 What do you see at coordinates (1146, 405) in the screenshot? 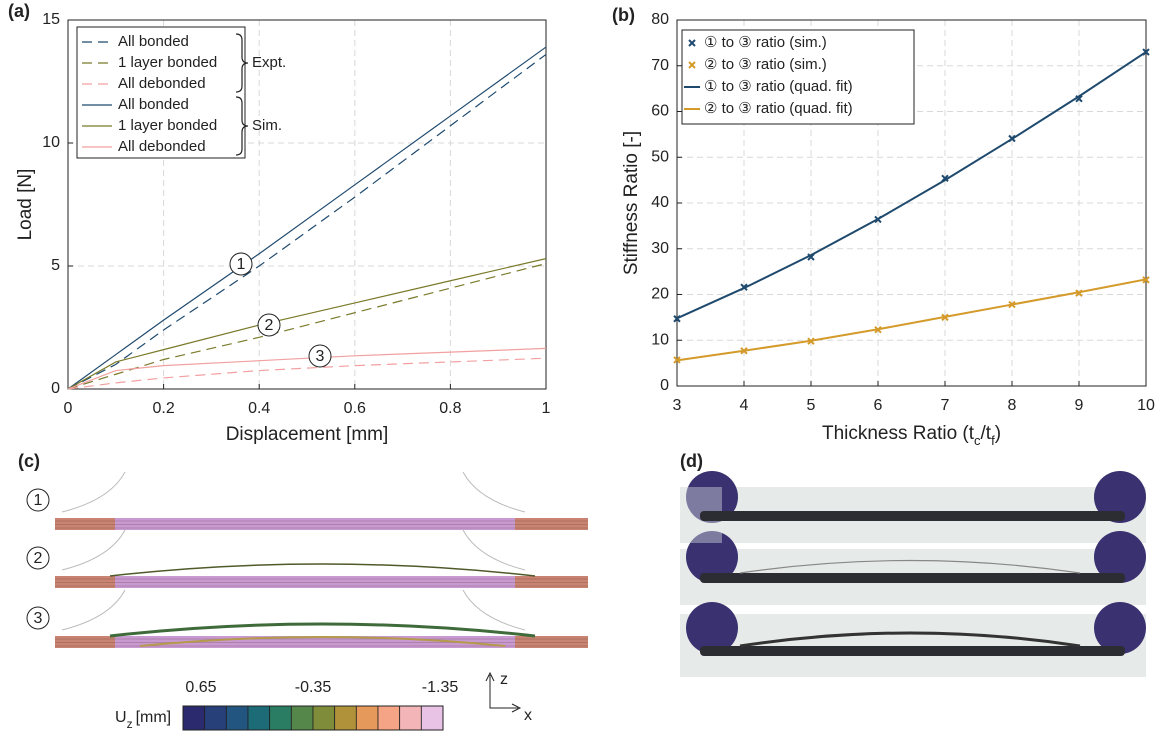
I see `x-tick-label: 10` at bounding box center [1146, 405].